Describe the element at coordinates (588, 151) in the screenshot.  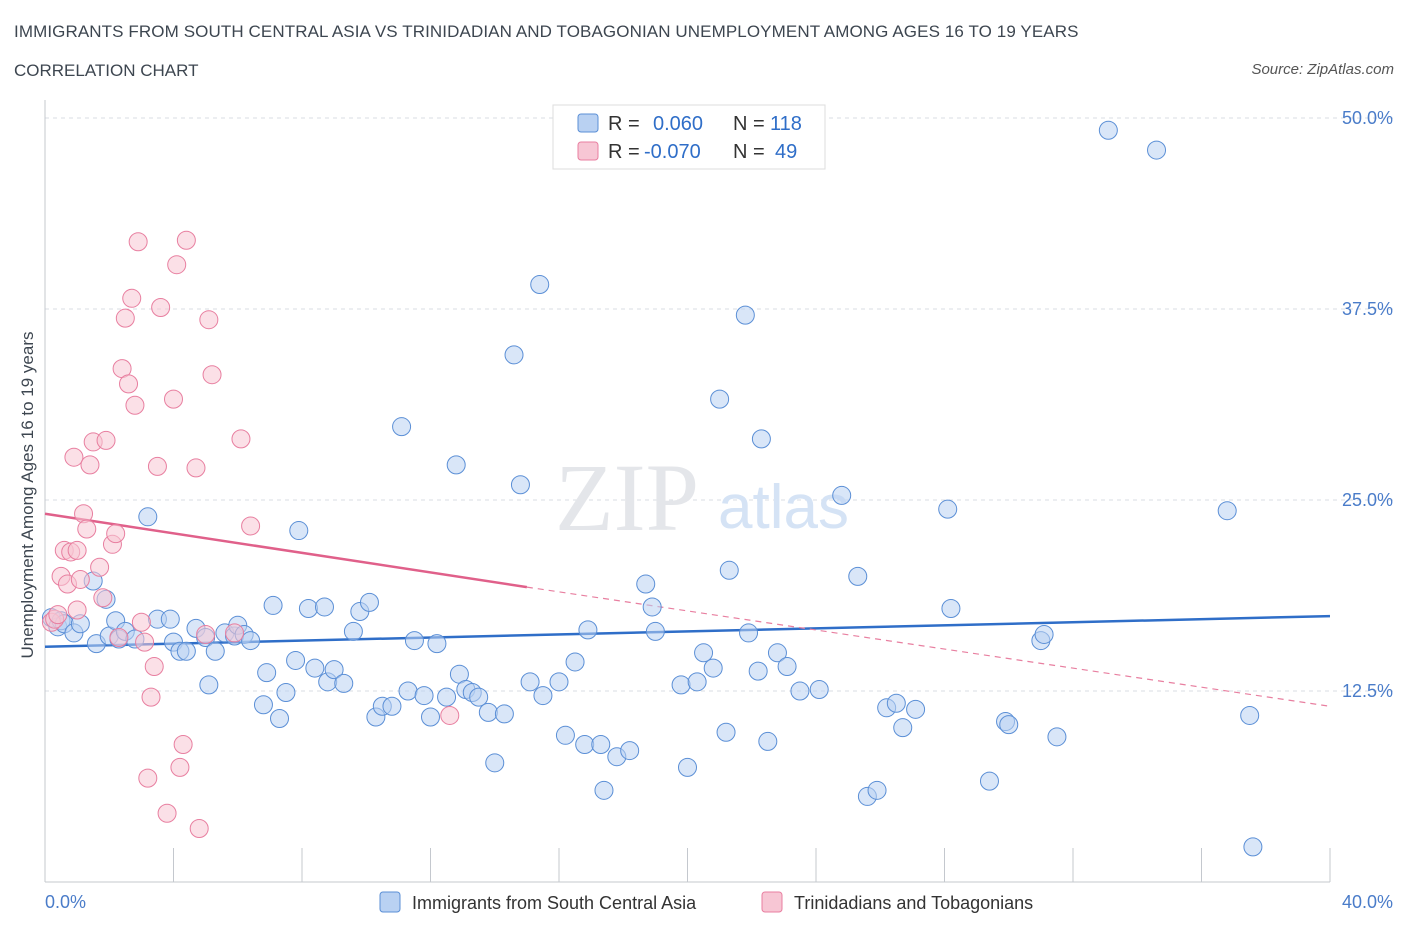
I see `legend-swatch-pink` at that location.